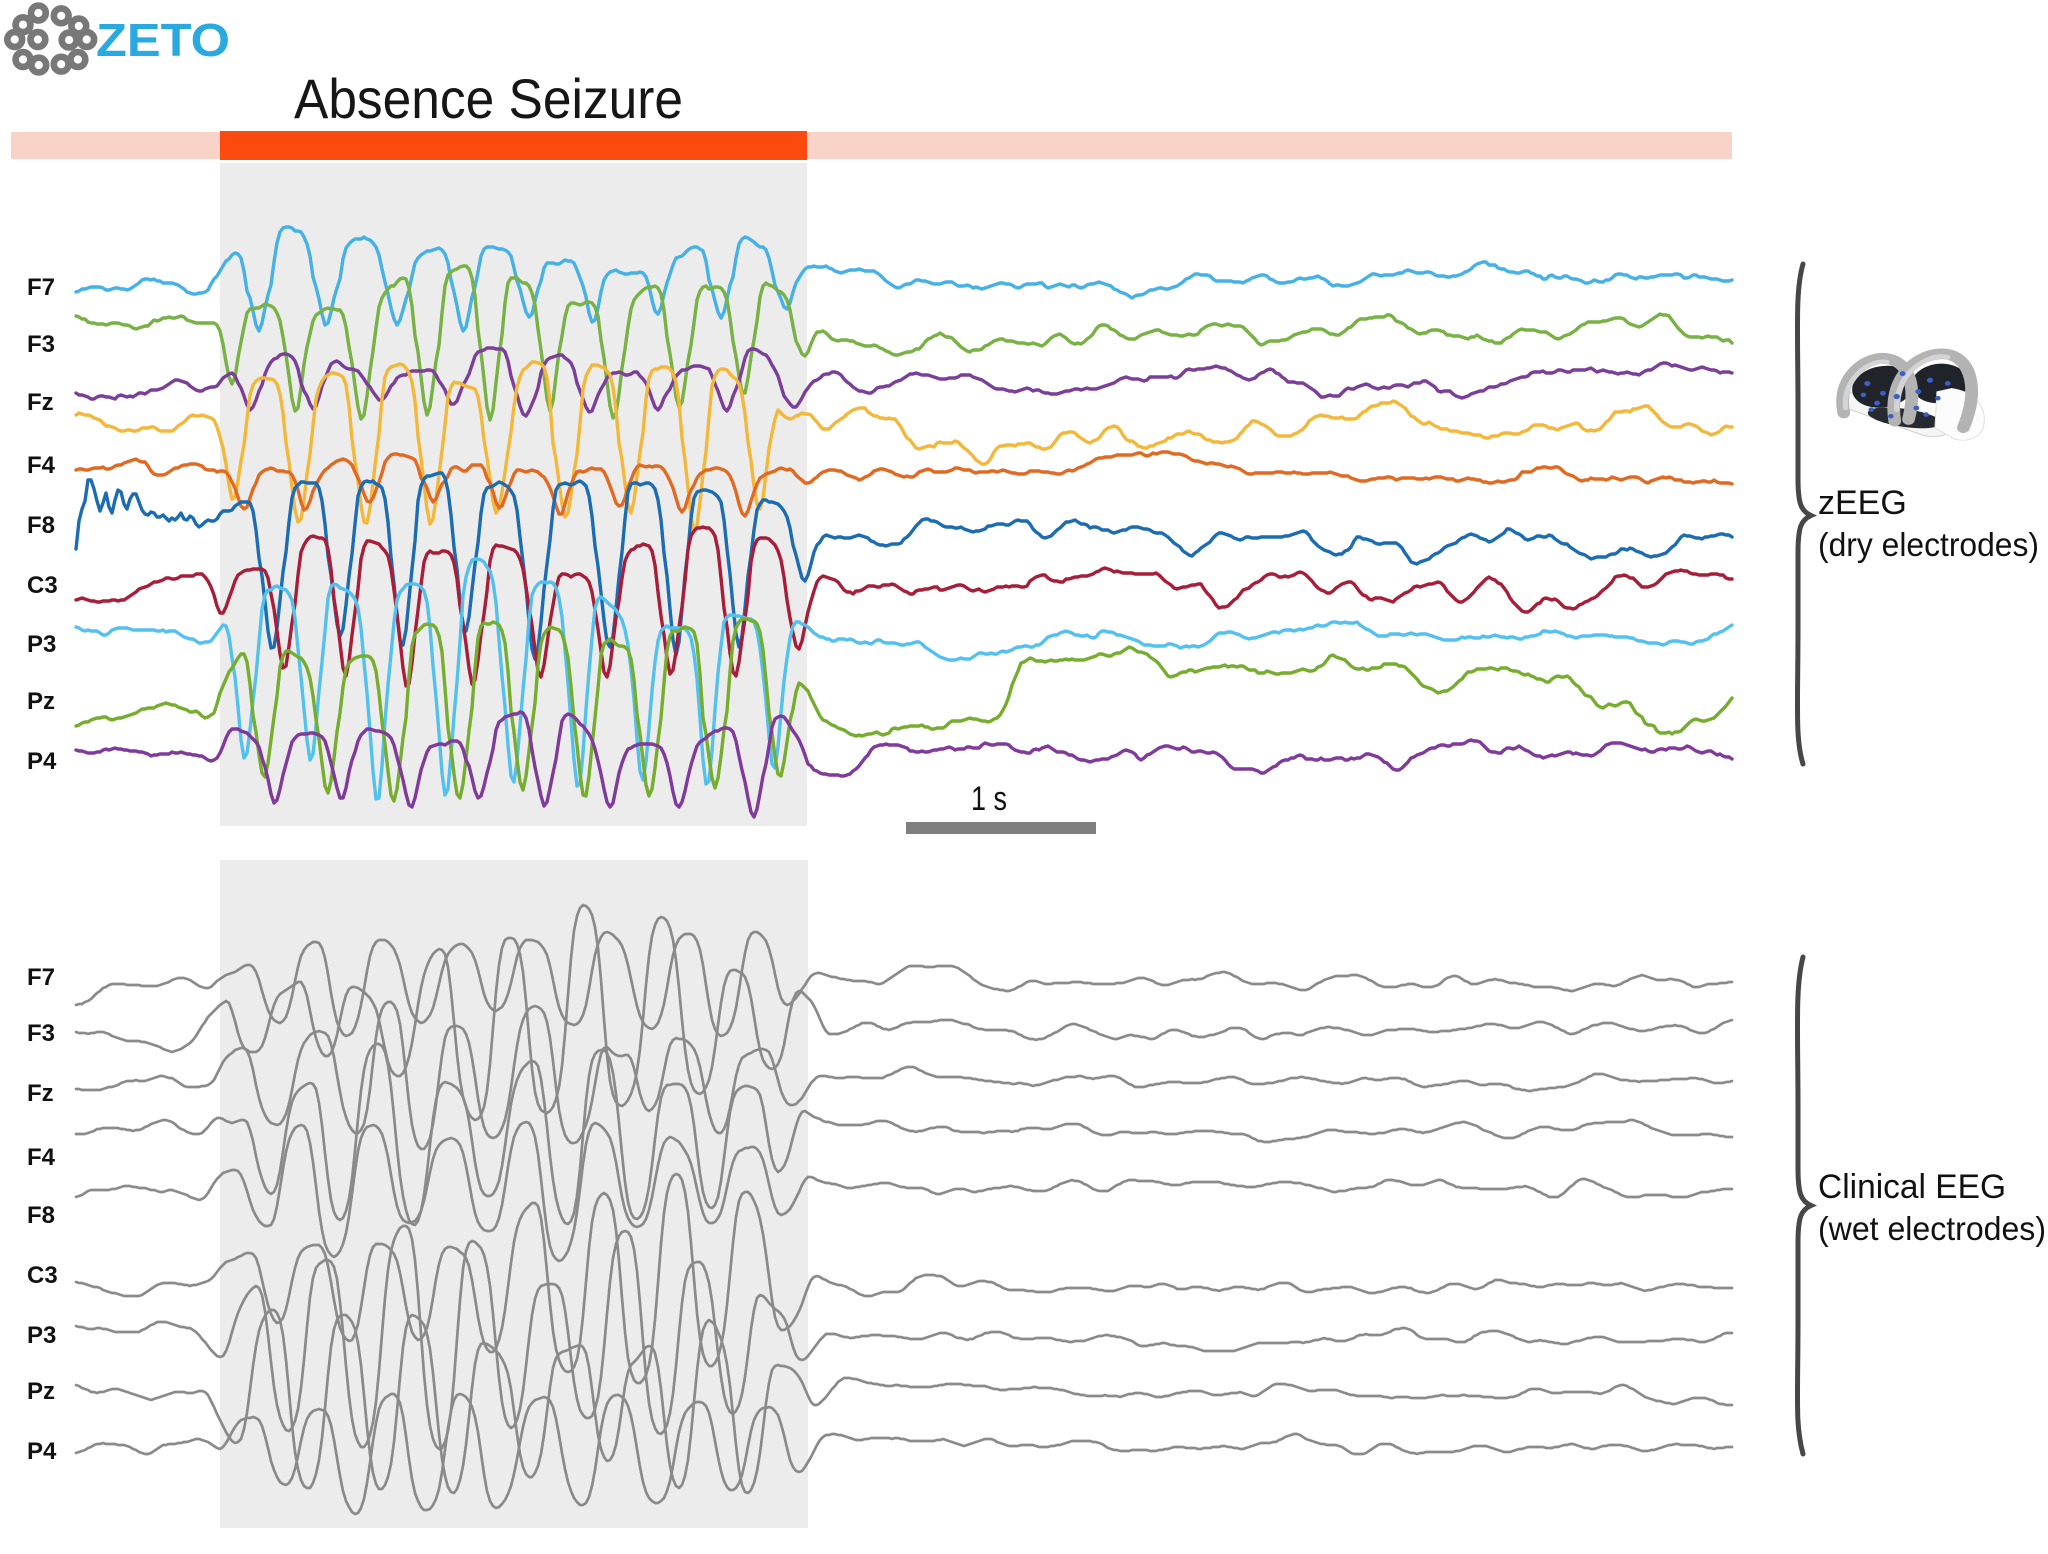 This screenshot has width=2048, height=1554. Describe the element at coordinates (163, 40) in the screenshot. I see `svg-text: ZETO` at that location.